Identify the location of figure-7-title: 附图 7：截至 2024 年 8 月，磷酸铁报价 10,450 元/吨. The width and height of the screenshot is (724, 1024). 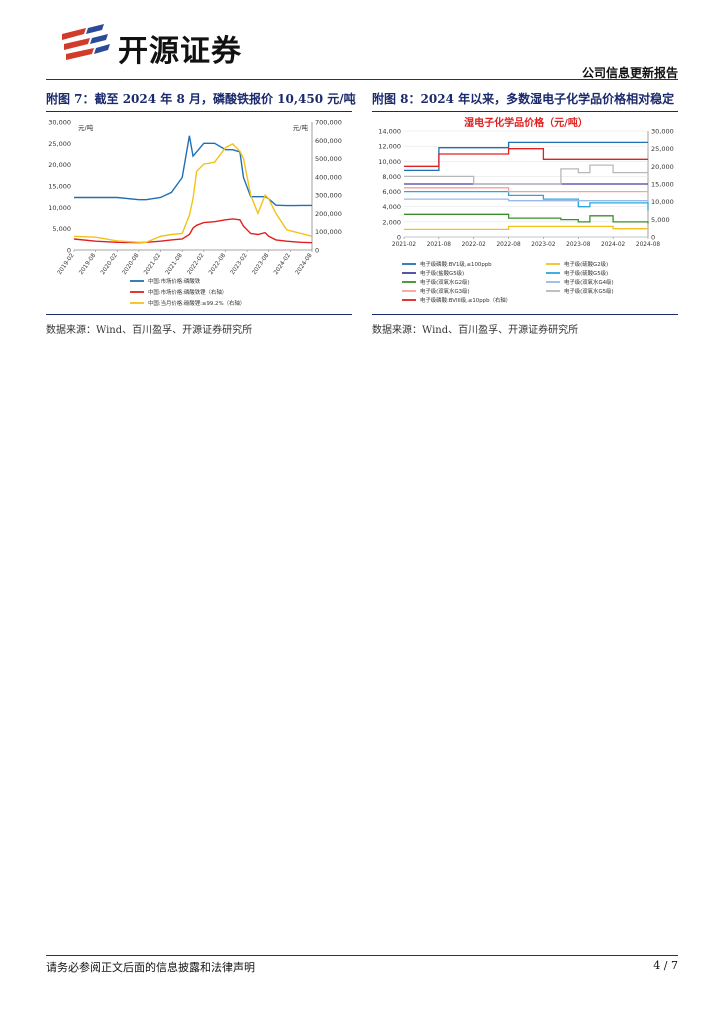
(201, 99).